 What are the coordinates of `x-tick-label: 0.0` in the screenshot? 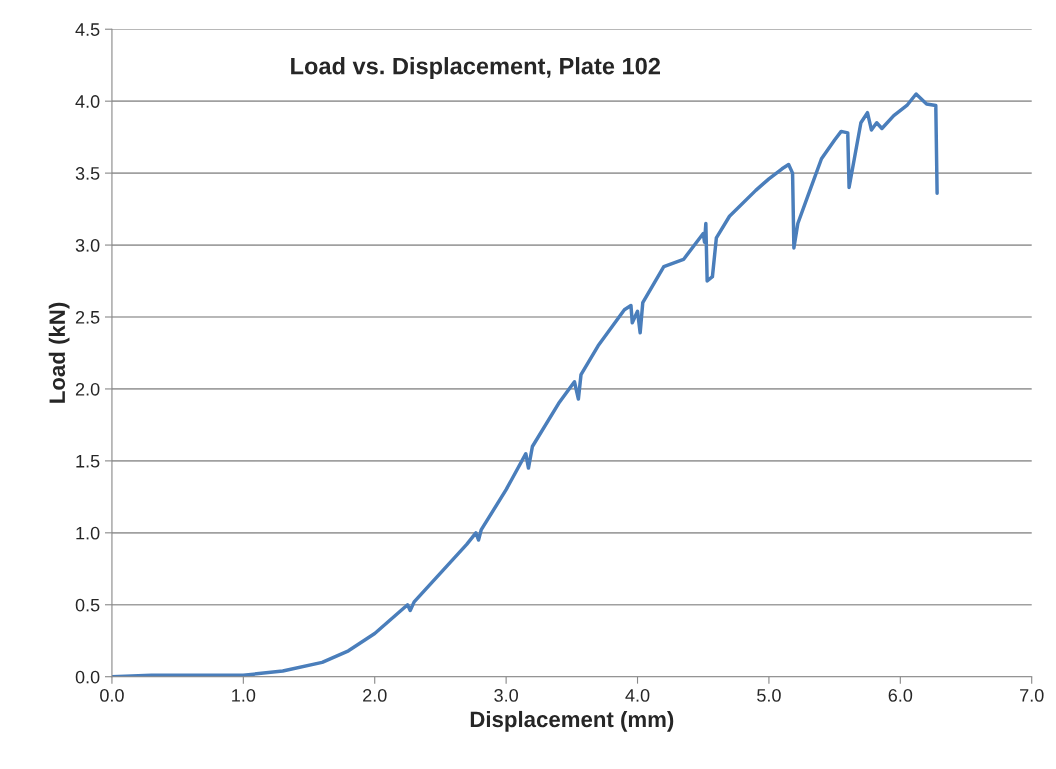 It's located at (112, 695).